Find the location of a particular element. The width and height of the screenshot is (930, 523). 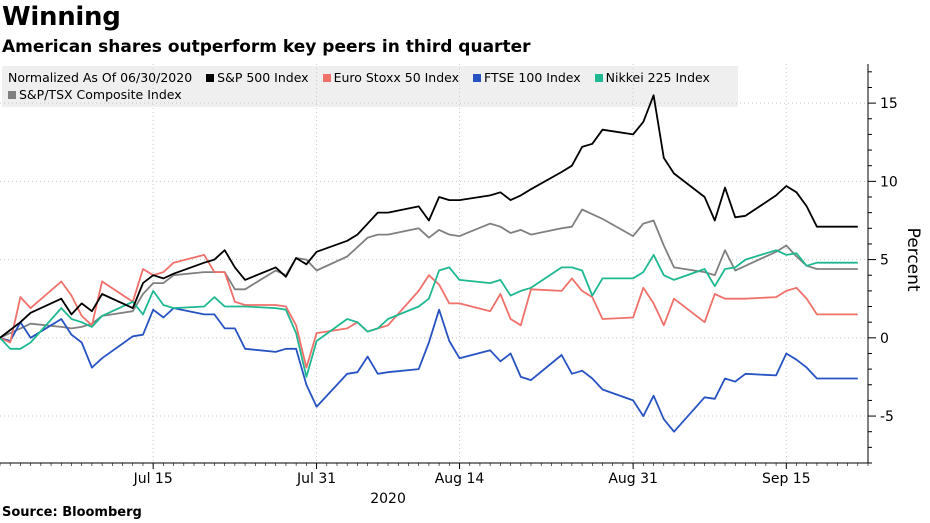

legend-note: Normalized As Of 06/30/2020 is located at coordinates (100, 77).